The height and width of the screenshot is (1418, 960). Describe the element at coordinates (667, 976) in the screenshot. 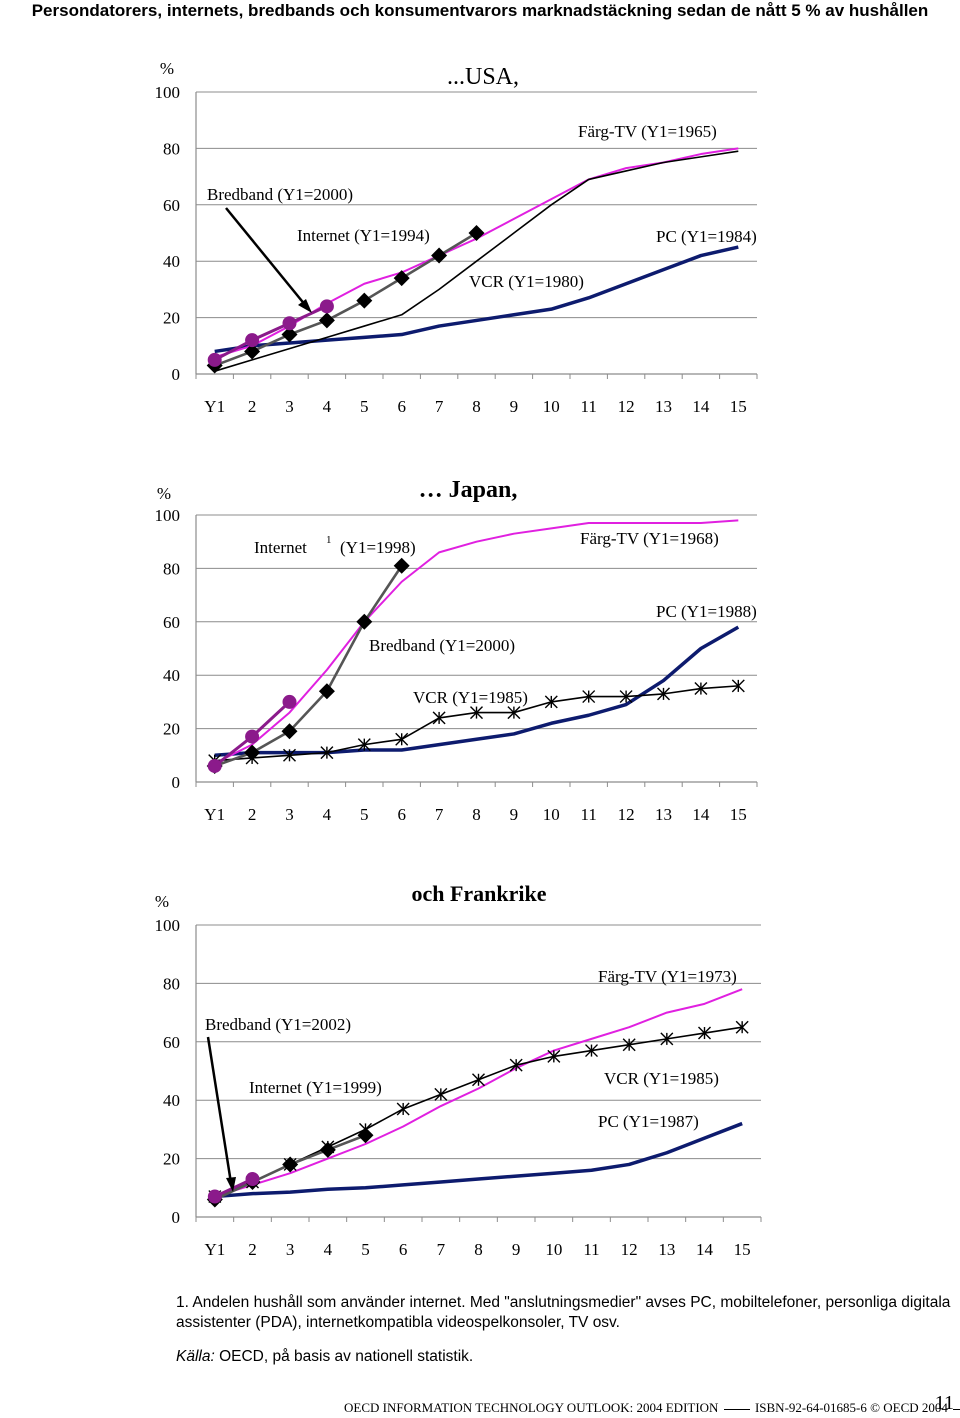

I see `annotation-tv: Färg-TV (Y1=1973)` at that location.